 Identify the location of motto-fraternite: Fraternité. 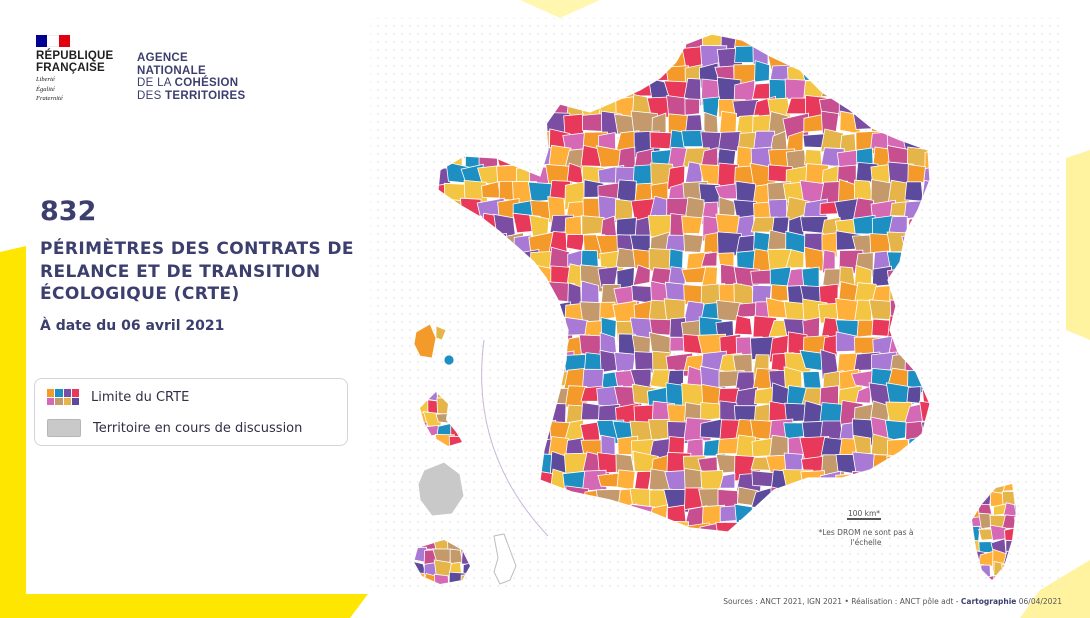
(49, 98).